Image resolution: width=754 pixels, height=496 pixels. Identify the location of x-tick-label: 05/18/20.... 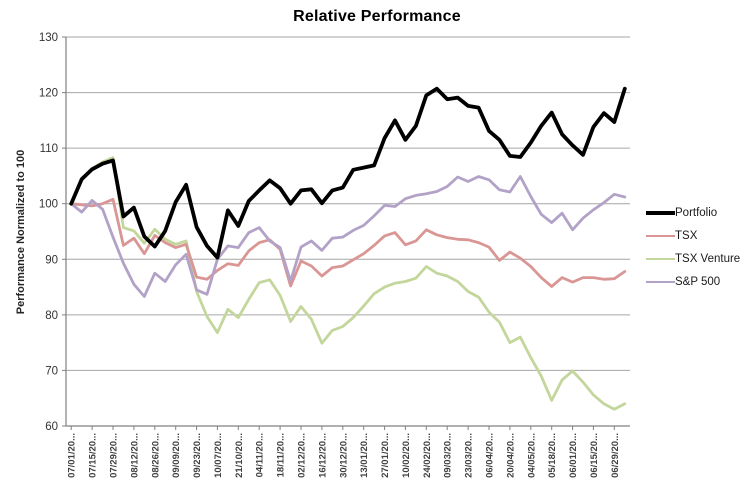
(552, 455).